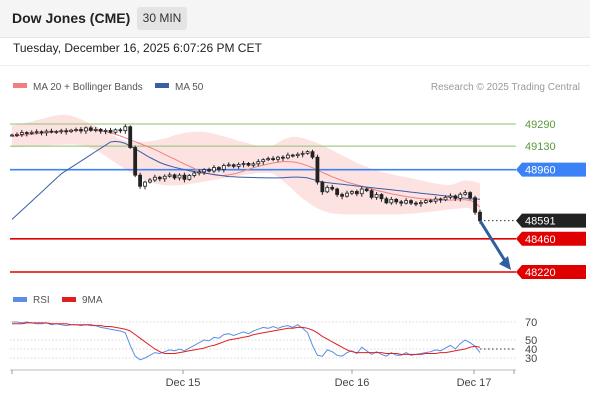 The image size is (590, 400). What do you see at coordinates (71, 18) in the screenshot?
I see `instrument-title: Dow Jones (CME)` at bounding box center [71, 18].